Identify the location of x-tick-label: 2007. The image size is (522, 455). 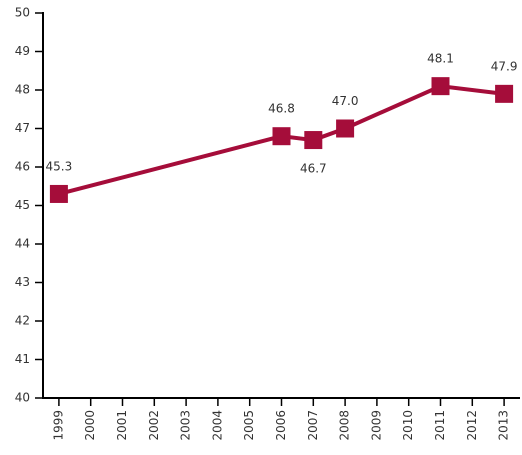
(313, 425).